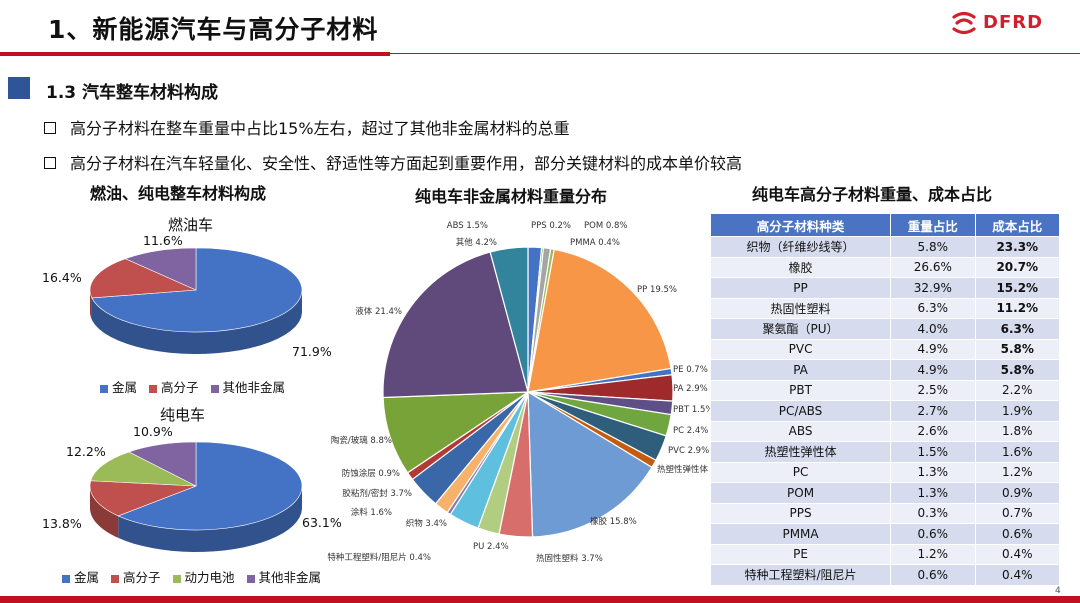  Describe the element at coordinates (62, 277) in the screenshot. I see `fuel-label-polymer: 16.4%` at that location.